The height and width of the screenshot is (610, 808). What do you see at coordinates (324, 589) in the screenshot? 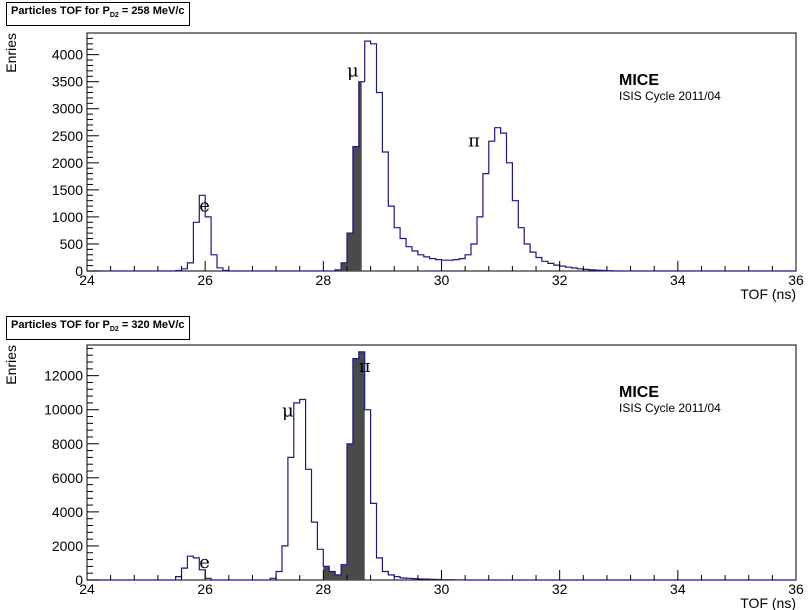
I see `bottom-x-tick-label: 28` at bounding box center [324, 589].